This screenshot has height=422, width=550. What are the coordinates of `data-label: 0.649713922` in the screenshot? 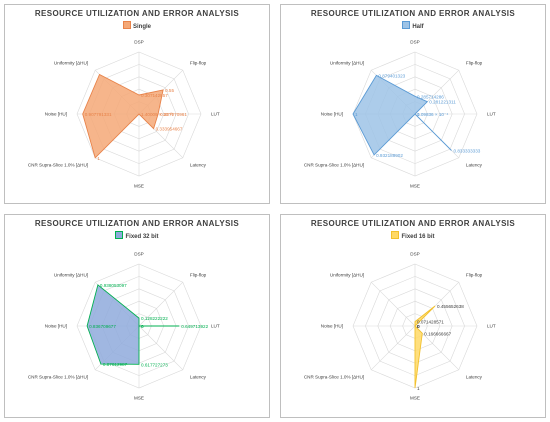 It's located at (194, 326).